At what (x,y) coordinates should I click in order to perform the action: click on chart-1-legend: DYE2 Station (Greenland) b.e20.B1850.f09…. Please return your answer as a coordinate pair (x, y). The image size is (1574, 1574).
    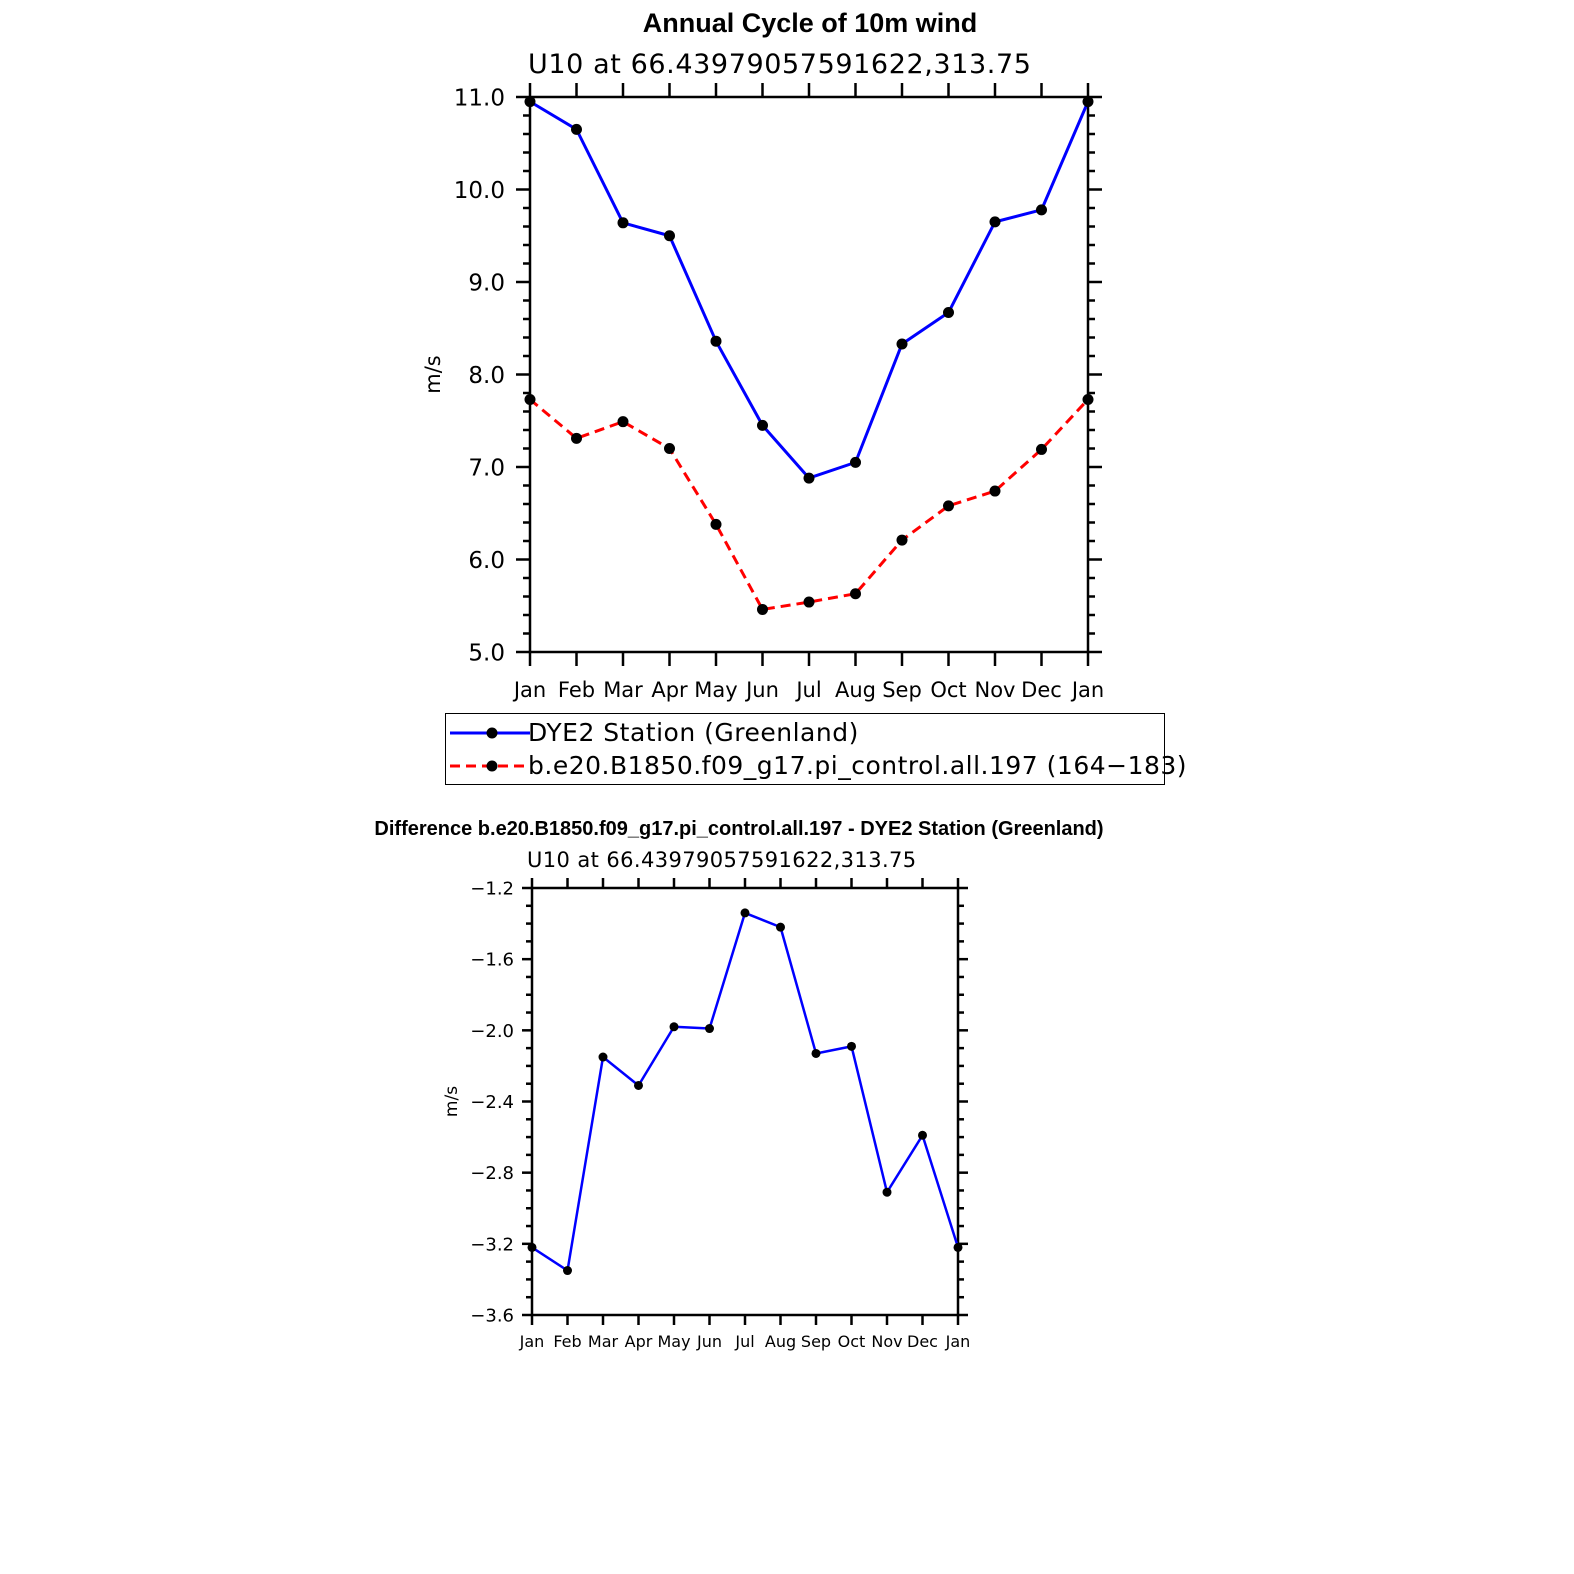
    Looking at the image, I should click on (816, 749).